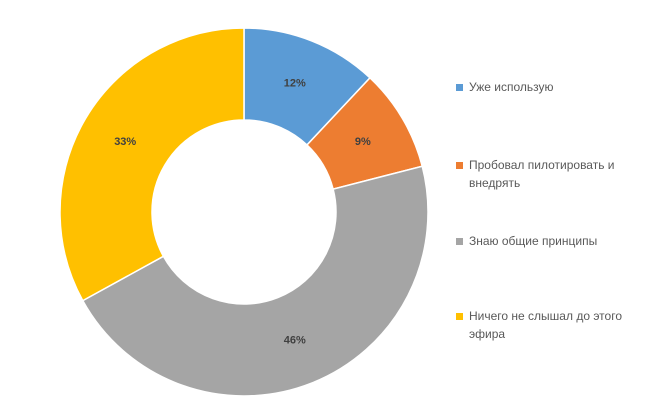 Image resolution: width=650 pixels, height=420 pixels. I want to click on data-label-tried-piloting: 9%, so click(363, 142).